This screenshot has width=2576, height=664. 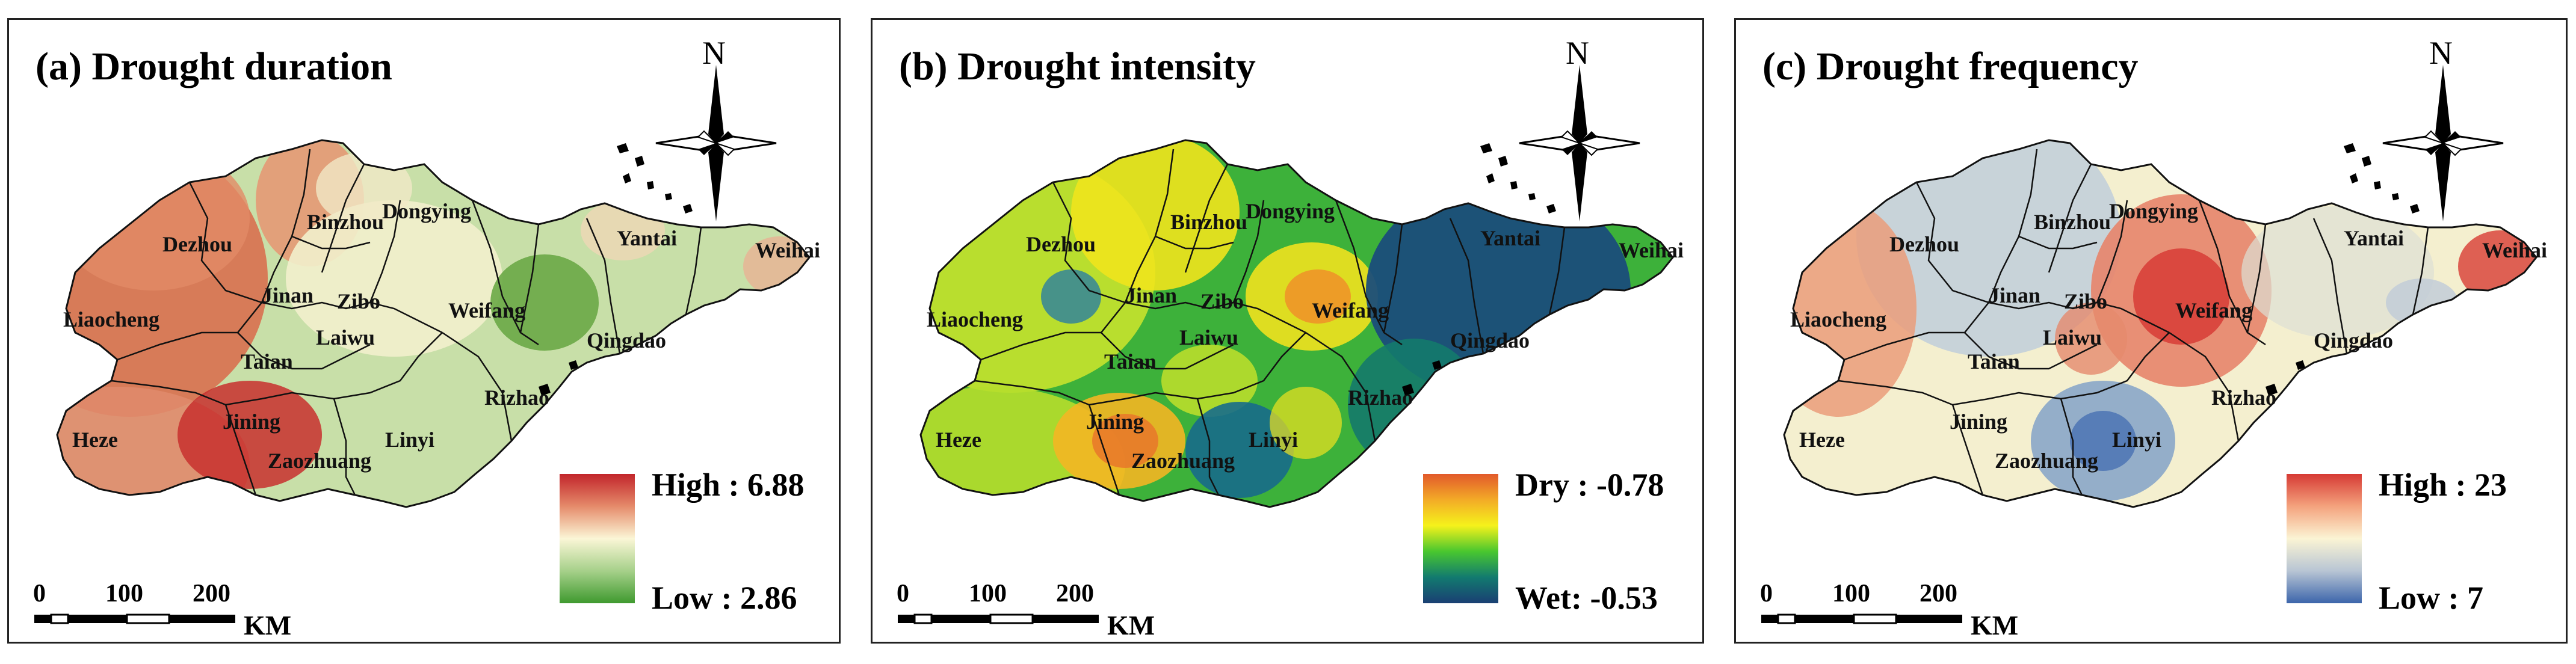 I want to click on city-label-heze: Heze, so click(x=958, y=440).